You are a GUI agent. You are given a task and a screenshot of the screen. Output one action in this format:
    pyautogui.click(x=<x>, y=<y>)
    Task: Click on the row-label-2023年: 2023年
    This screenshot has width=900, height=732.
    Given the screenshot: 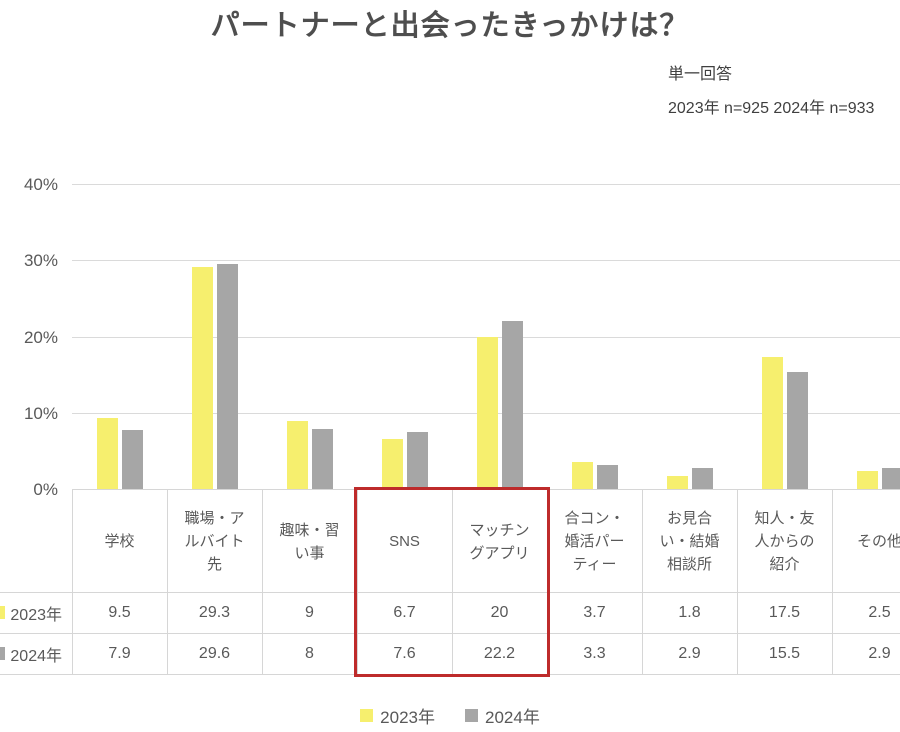 What is the action you would take?
    pyautogui.click(x=36, y=615)
    